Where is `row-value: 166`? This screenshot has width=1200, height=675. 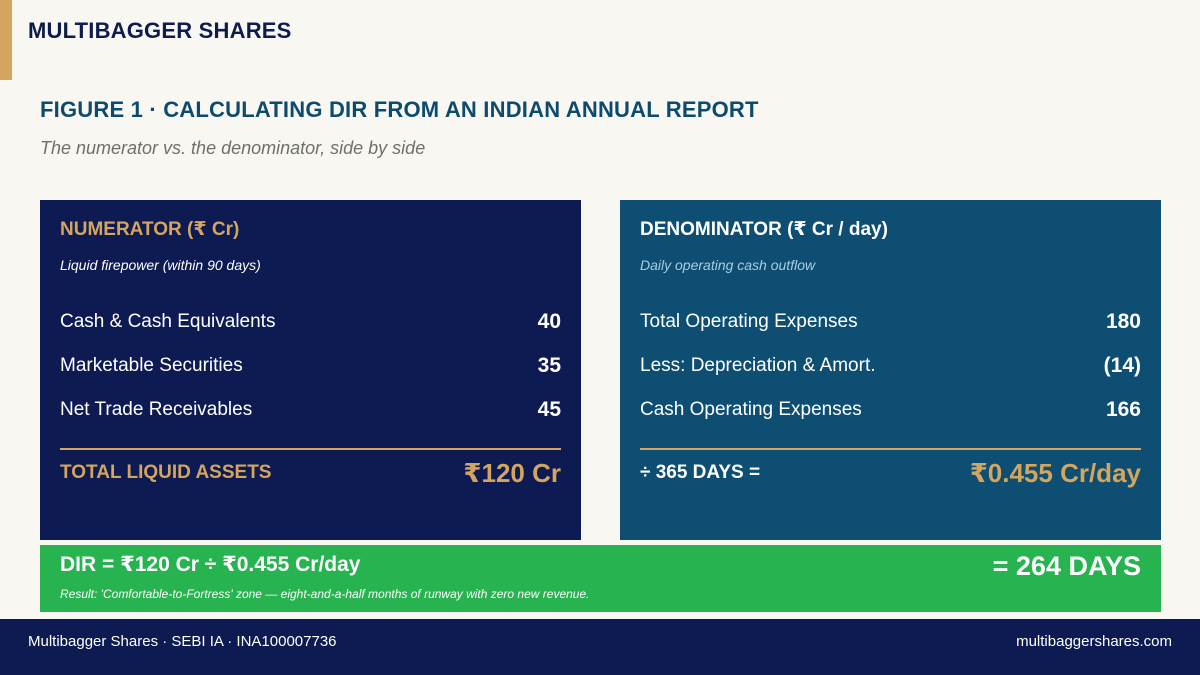 row-value: 166 is located at coordinates (1123, 409).